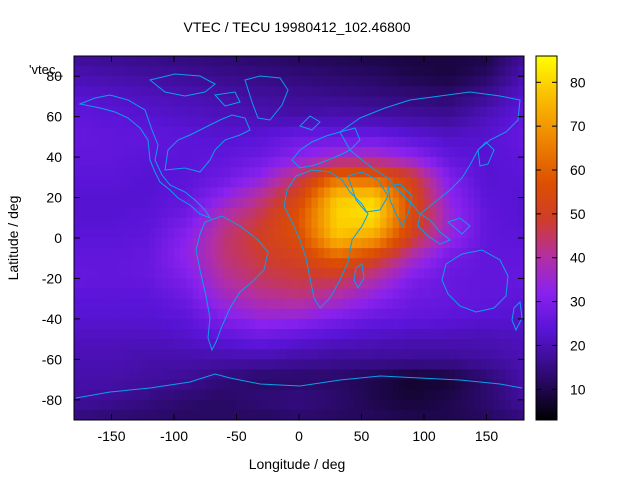  Describe the element at coordinates (232, 283) in the screenshot. I see `coastline-south-america` at that location.